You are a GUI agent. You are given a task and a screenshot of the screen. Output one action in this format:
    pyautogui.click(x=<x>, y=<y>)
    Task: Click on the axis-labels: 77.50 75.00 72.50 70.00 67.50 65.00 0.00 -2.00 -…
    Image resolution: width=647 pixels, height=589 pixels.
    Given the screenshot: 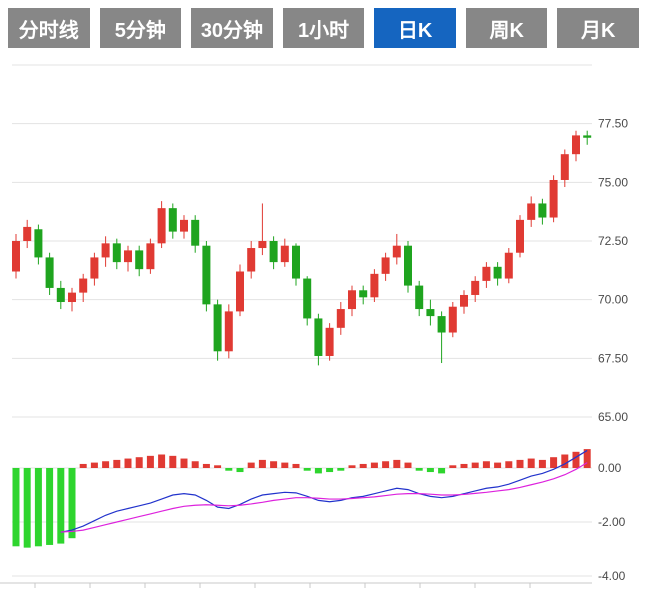 What is the action you would take?
    pyautogui.click(x=613, y=350)
    